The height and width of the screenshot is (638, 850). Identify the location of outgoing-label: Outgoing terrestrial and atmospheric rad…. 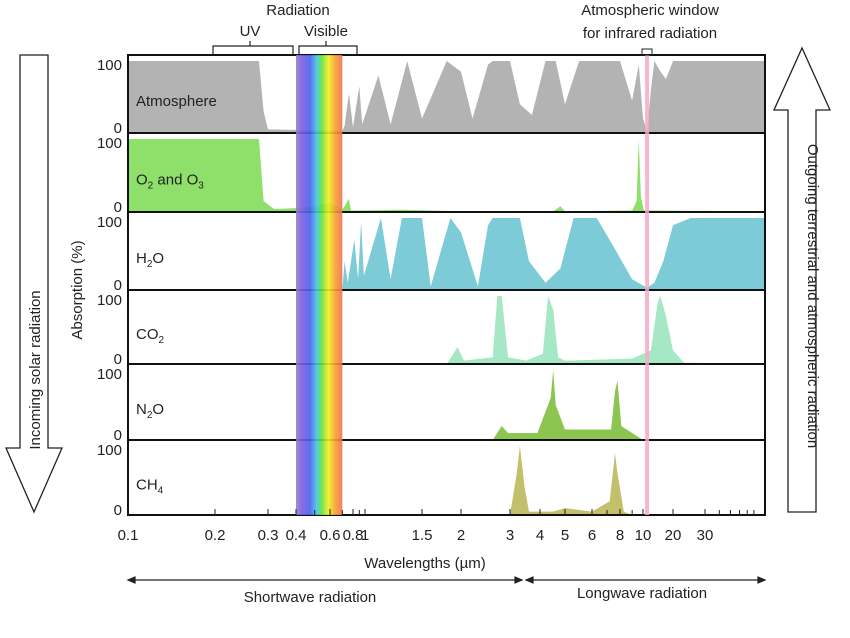
(812, 296).